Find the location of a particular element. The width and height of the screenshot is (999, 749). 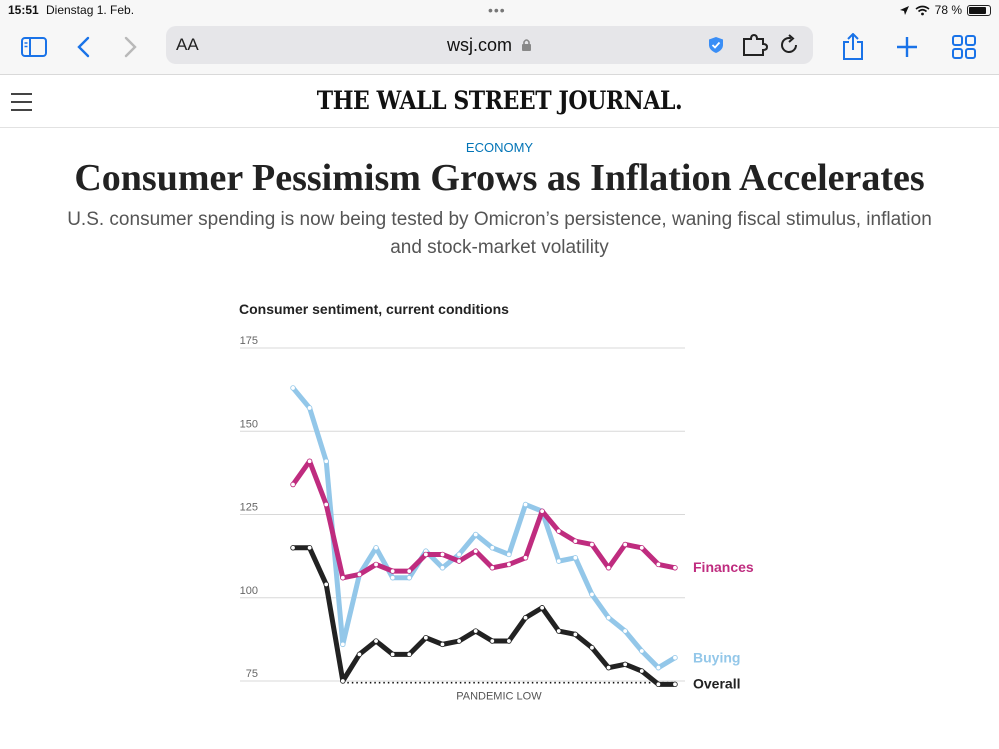

y-tick-label-175: 175 is located at coordinates (249, 341).